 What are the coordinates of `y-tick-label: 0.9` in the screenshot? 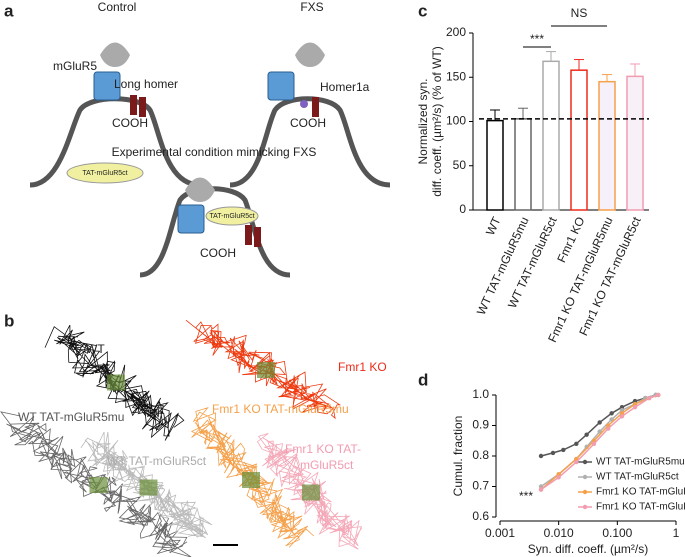 It's located at (480, 425).